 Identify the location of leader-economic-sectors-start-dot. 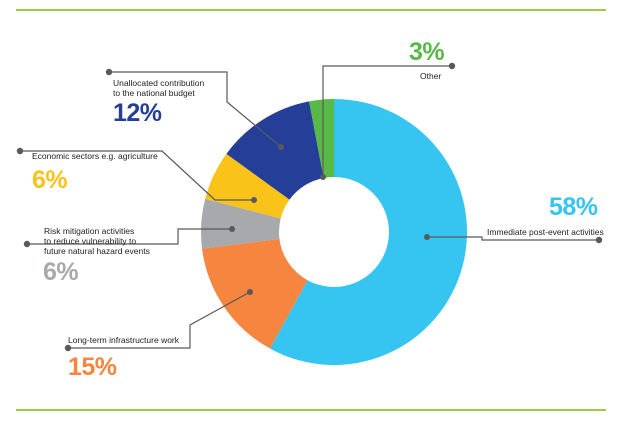
(254, 200).